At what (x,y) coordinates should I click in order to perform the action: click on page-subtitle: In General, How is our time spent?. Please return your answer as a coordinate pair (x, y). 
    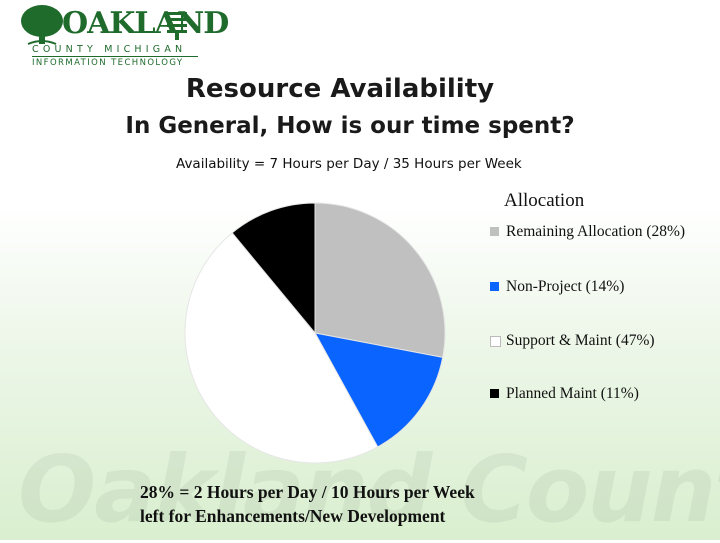
    Looking at the image, I should click on (350, 126).